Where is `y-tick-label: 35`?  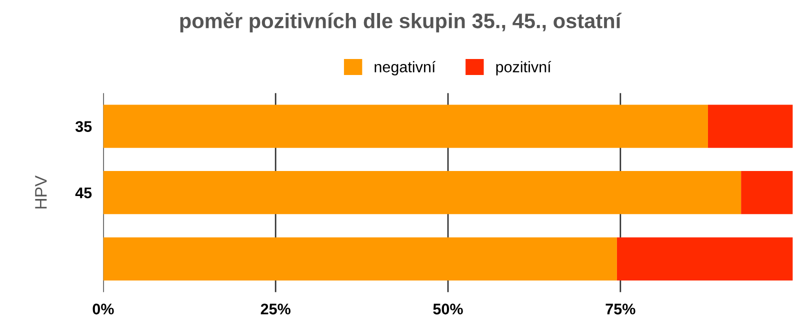
y-tick-label: 35 is located at coordinates (83, 126).